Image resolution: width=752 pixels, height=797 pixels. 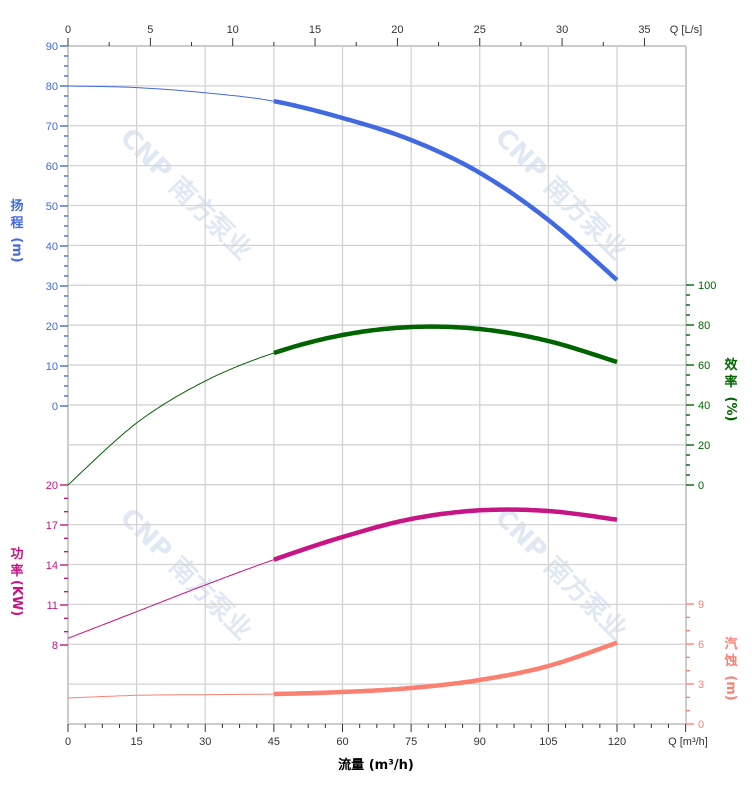 What do you see at coordinates (731, 365) in the screenshot?
I see `efficiency-axis-title: 效` at bounding box center [731, 365].